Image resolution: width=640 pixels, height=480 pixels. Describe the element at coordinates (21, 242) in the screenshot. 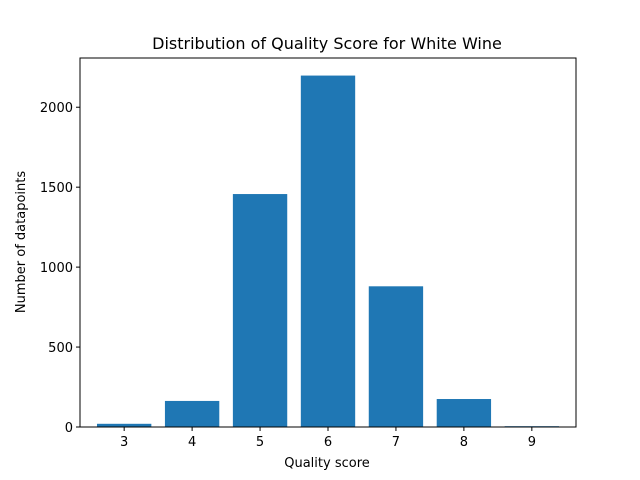

I see `y-axis-label: Number of datapoints` at that location.